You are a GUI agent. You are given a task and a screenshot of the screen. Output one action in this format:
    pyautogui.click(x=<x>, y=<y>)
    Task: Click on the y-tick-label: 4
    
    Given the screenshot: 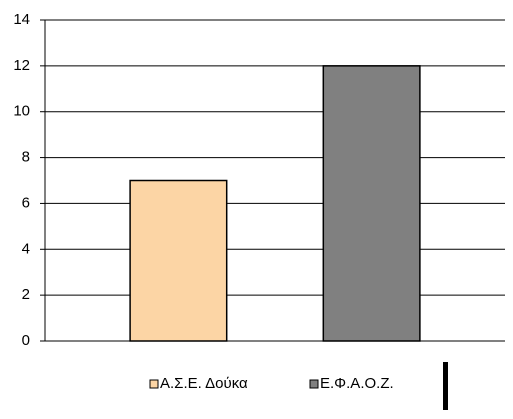 What is the action you would take?
    pyautogui.click(x=26, y=248)
    